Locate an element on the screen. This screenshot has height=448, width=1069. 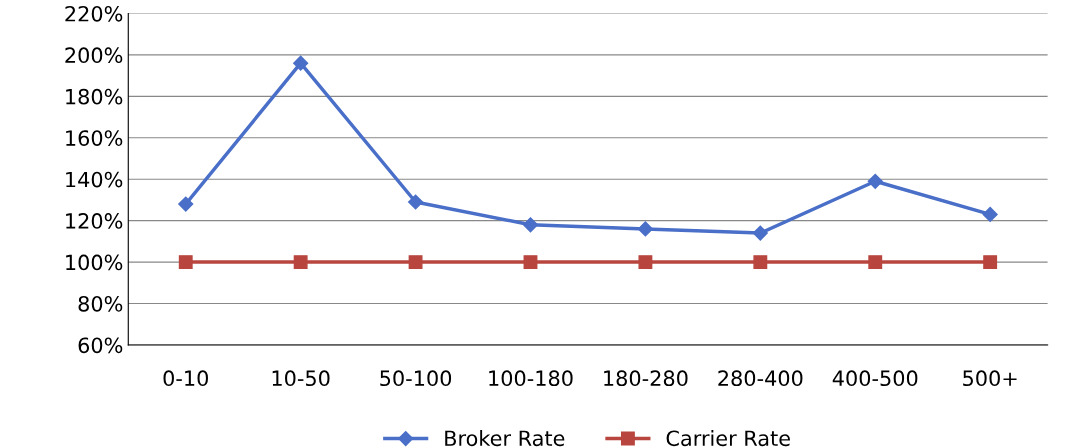
x-tick-label: 50-100 is located at coordinates (416, 378).